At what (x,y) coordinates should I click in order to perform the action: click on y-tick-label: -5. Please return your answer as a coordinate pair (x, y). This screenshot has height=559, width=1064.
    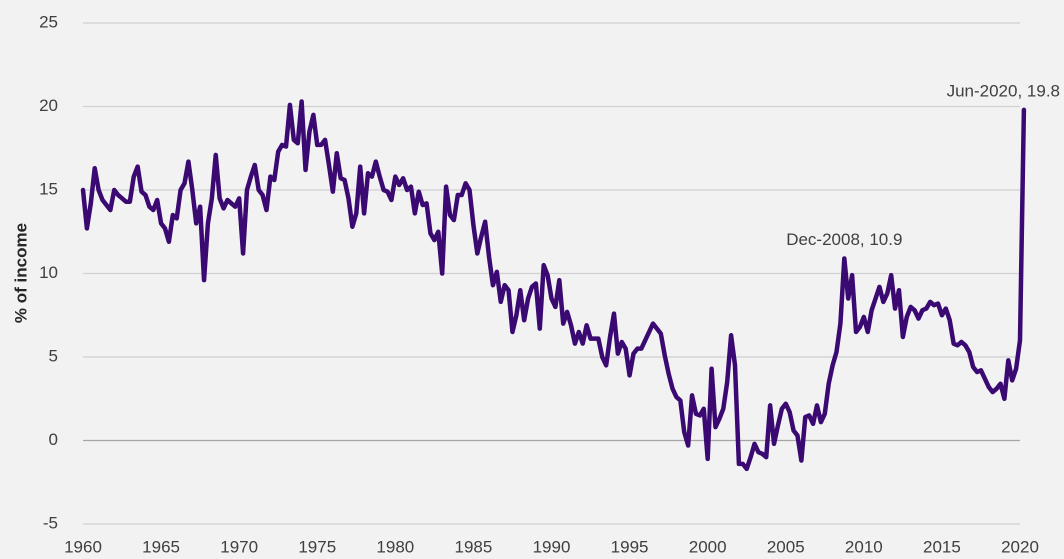
    Looking at the image, I should click on (50, 522).